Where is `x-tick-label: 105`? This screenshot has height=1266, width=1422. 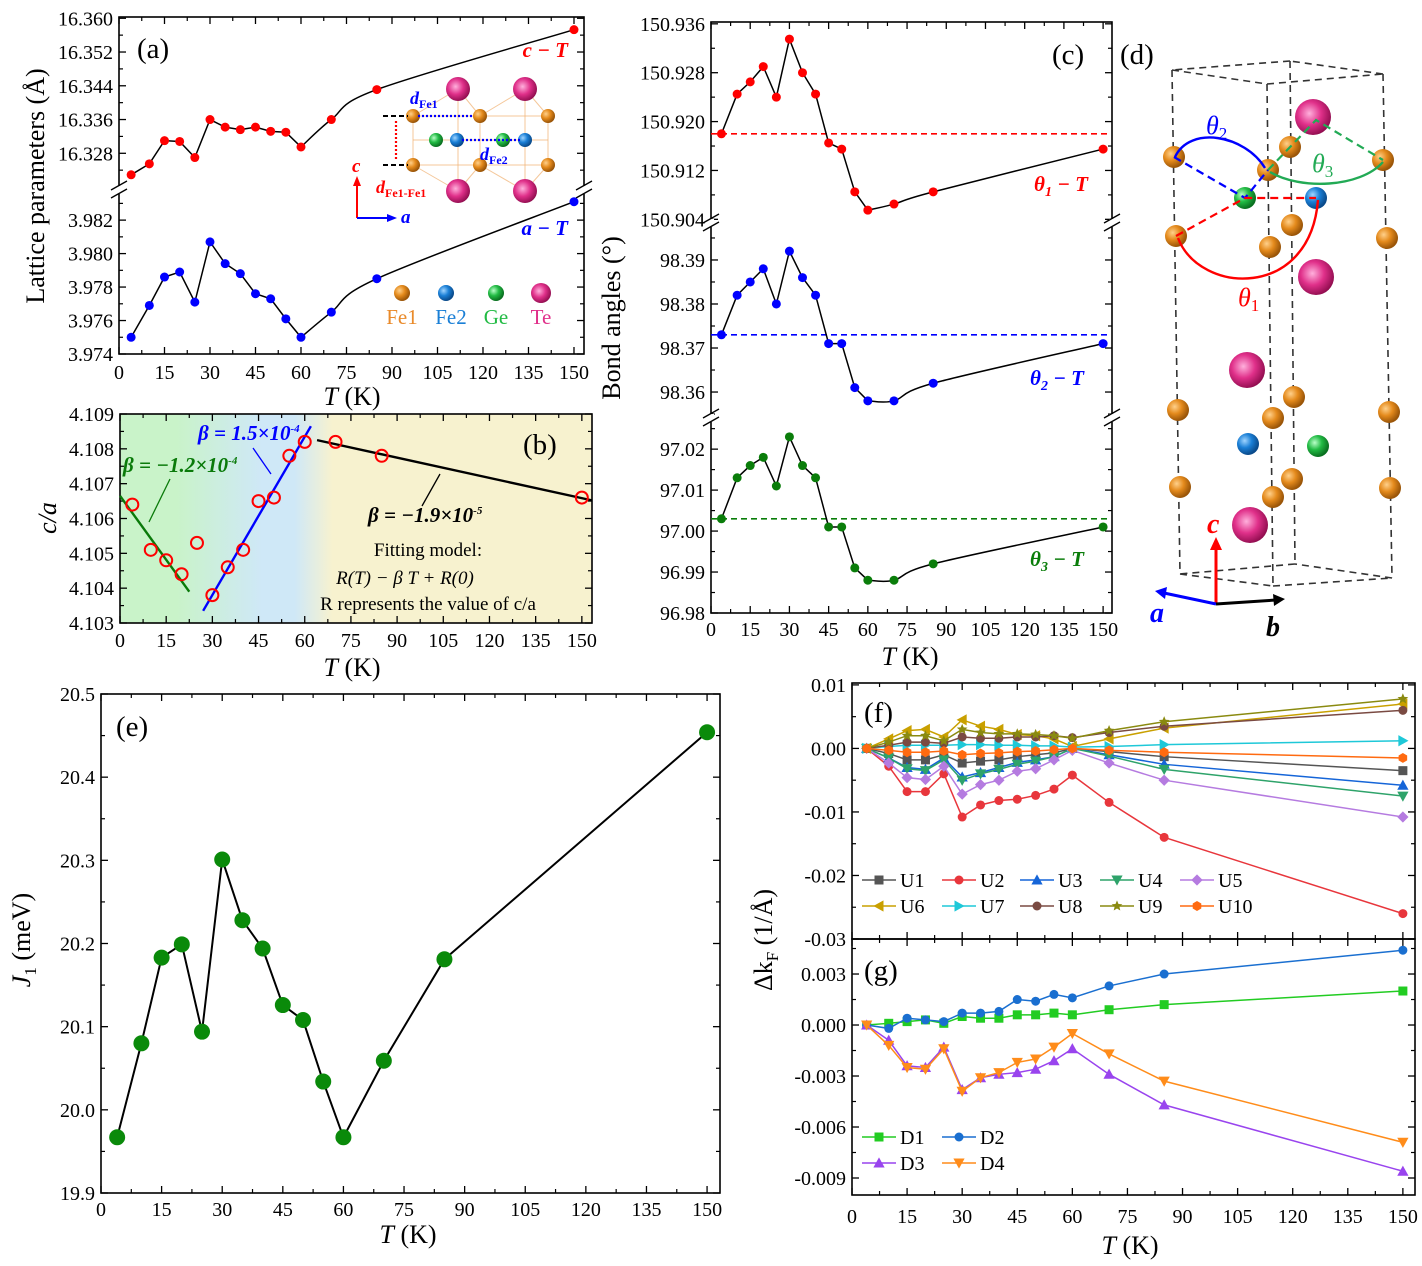 x-tick-label: 105 is located at coordinates (437, 373).